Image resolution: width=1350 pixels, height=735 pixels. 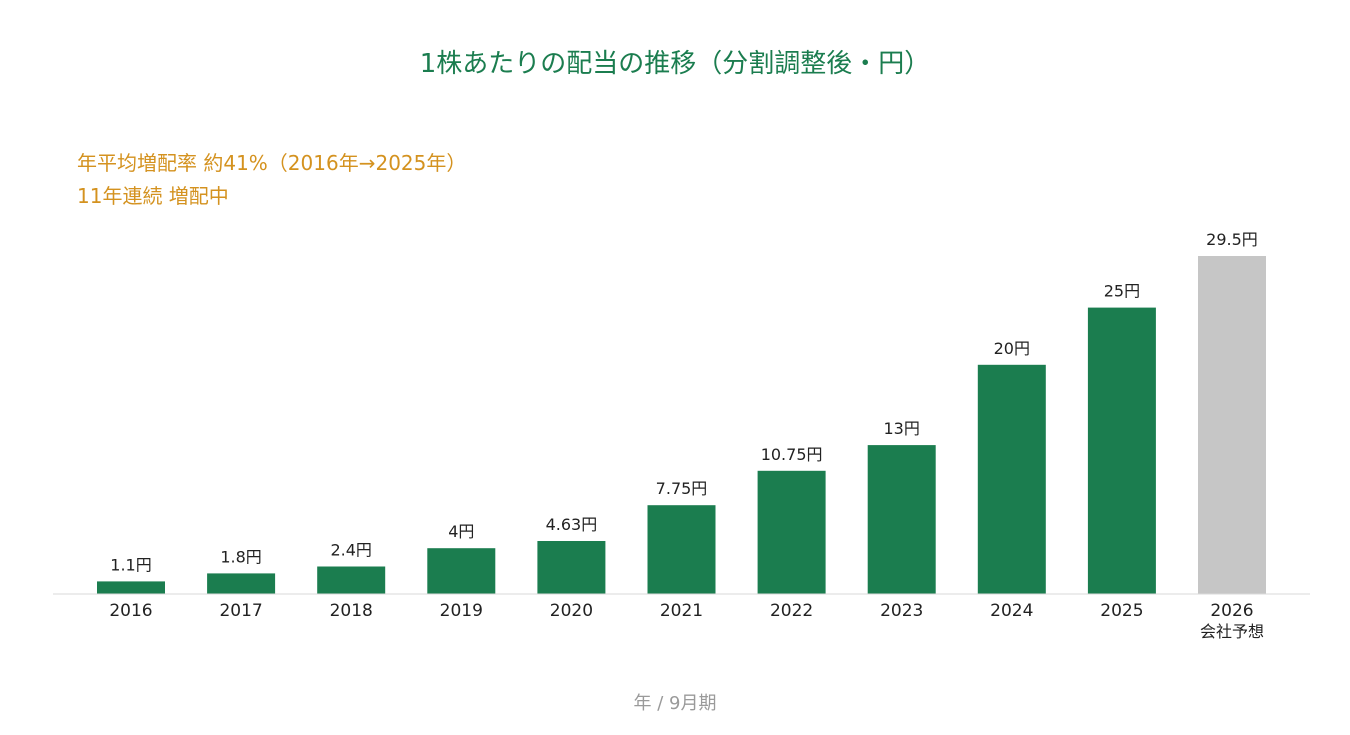 I want to click on x-axis-label: 年 / 9月期, so click(x=675, y=703).